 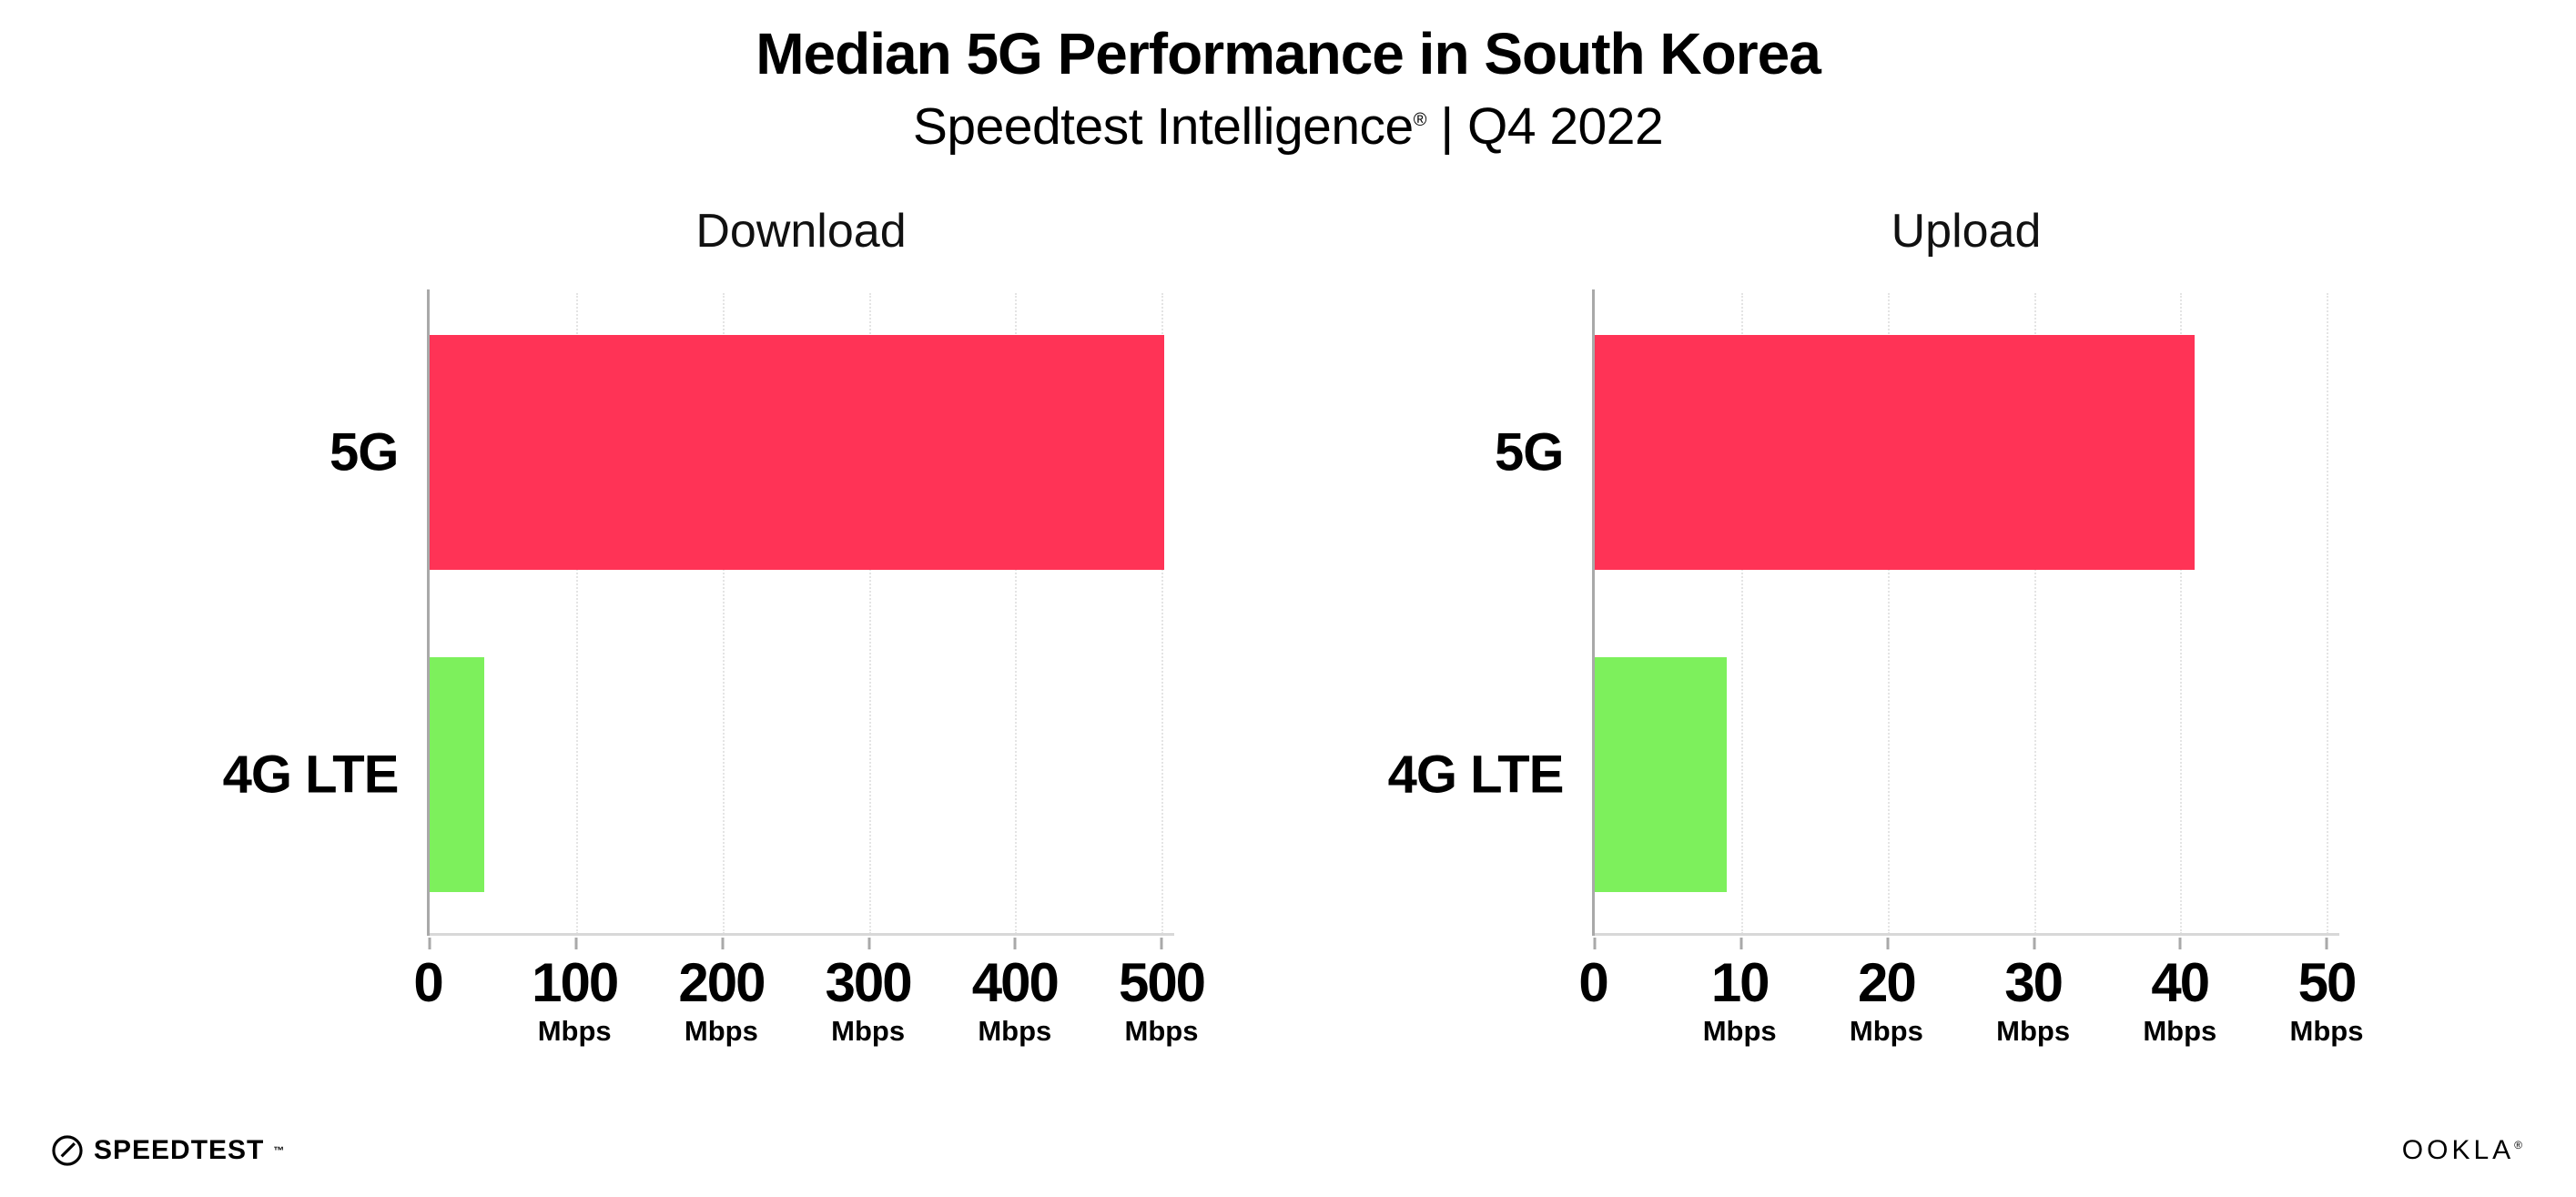 I want to click on x-tick-label: 100 Mbps, so click(x=575, y=1000).